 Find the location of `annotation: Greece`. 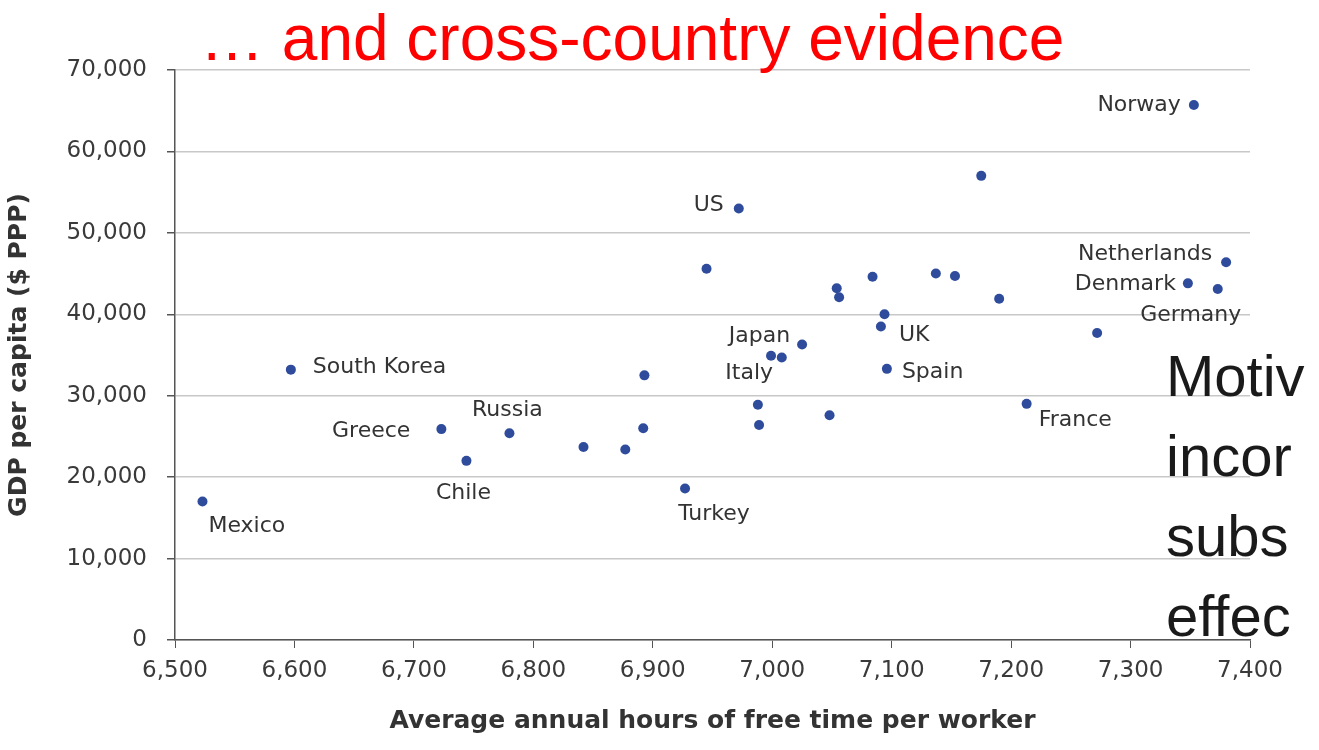

annotation: Greece is located at coordinates (371, 429).